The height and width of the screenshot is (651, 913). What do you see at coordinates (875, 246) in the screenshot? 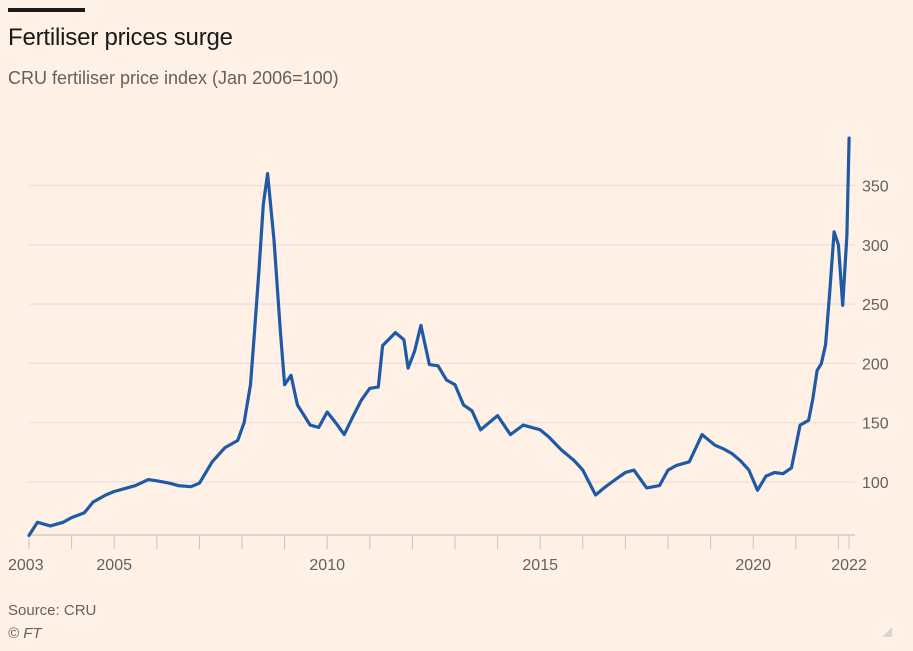
I see `y-tick-label: 300` at bounding box center [875, 246].